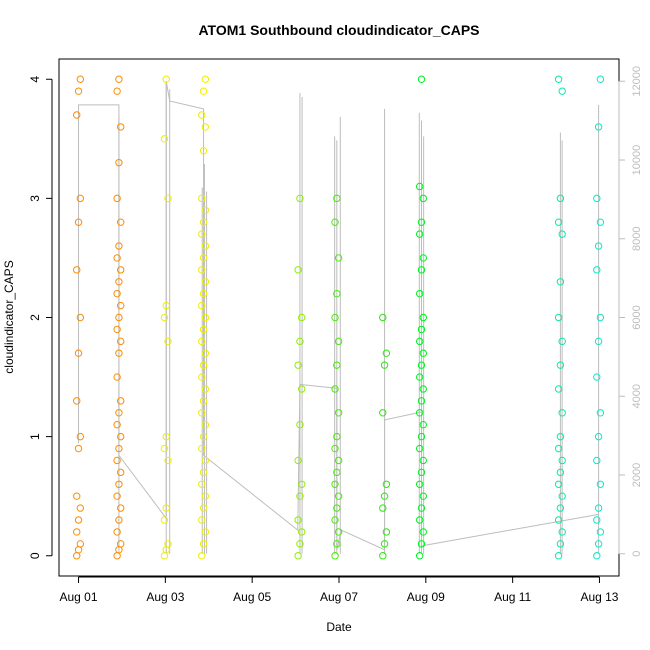  Describe the element at coordinates (35, 79) in the screenshot. I see `y-tick-label: 4` at that location.